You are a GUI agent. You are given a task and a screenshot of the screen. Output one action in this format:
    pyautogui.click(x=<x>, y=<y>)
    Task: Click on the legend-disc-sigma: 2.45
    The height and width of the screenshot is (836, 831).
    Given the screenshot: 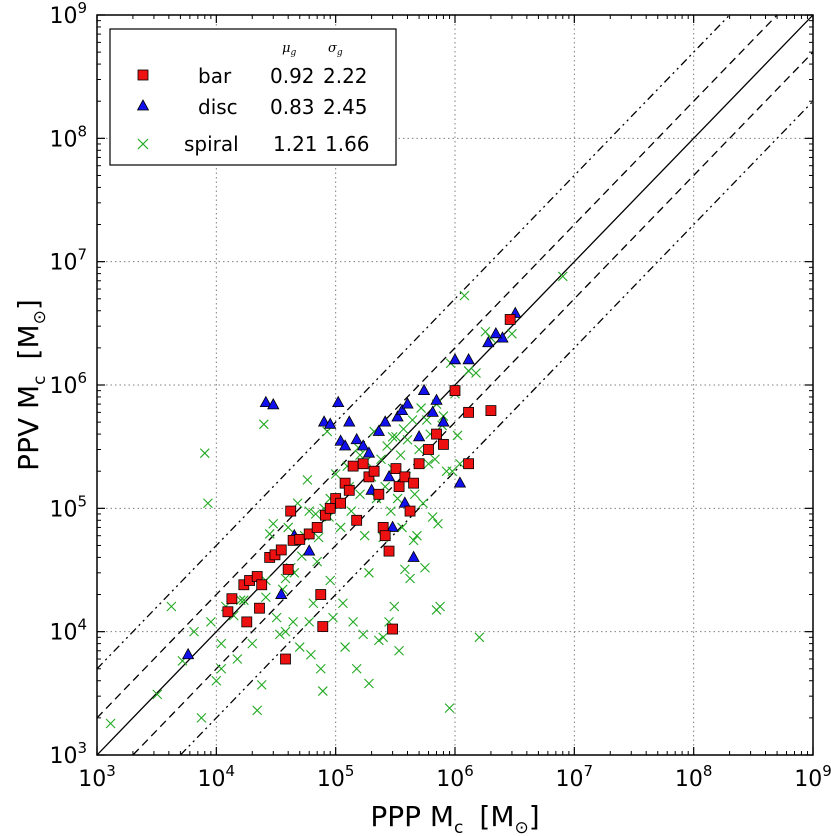 What is the action you would take?
    pyautogui.click(x=345, y=107)
    